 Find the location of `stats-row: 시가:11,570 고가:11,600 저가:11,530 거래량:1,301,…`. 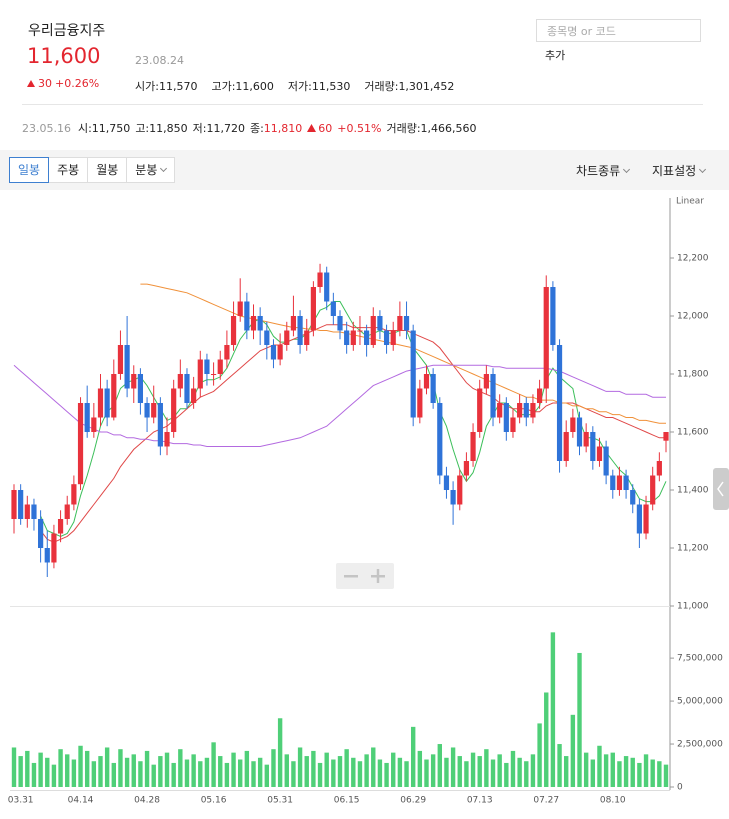

stats-row: 시가:11,570 고가:11,600 저가:11,530 거래량:1,301,… is located at coordinates (294, 86).